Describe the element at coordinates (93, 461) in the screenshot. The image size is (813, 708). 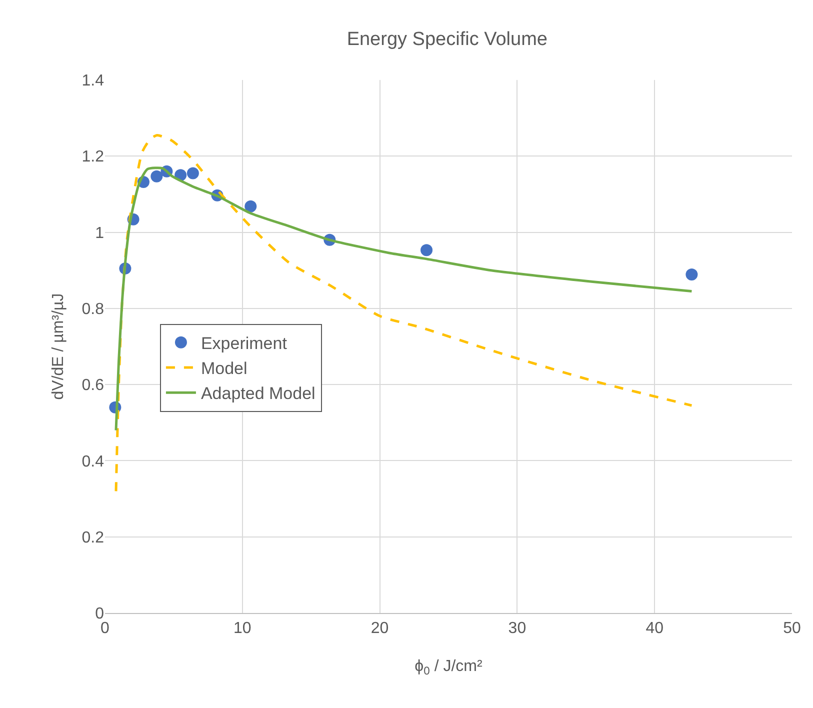
I see `y-tick-label: 0.4` at that location.